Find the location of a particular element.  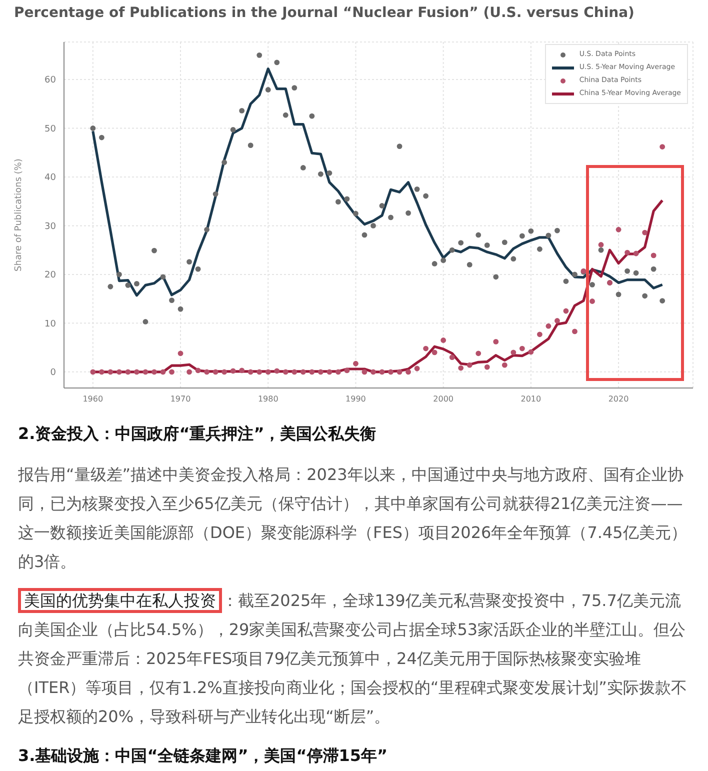

highlight-frame: 美国的优势集中在私人投资 is located at coordinates (120, 600).